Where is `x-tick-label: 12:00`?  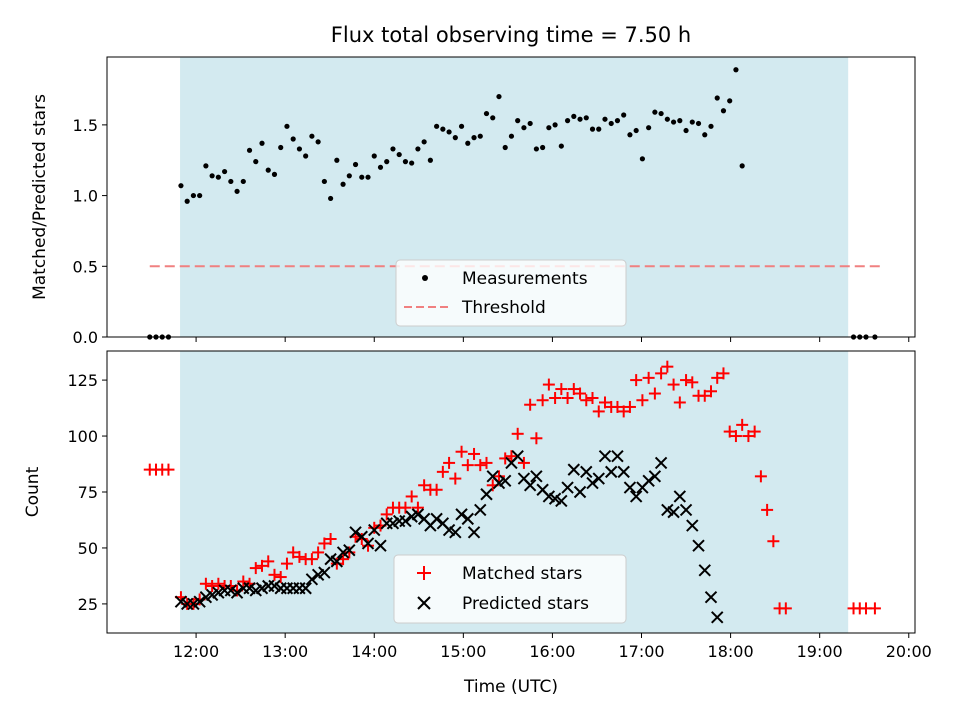 x-tick-label: 12:00 is located at coordinates (196, 651).